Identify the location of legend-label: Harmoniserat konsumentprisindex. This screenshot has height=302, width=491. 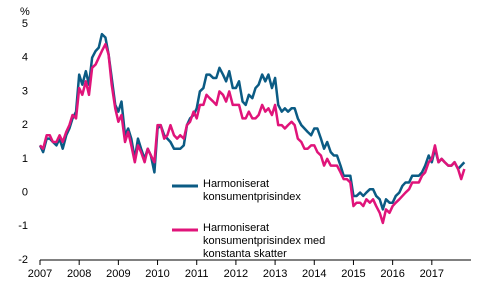
(252, 190).